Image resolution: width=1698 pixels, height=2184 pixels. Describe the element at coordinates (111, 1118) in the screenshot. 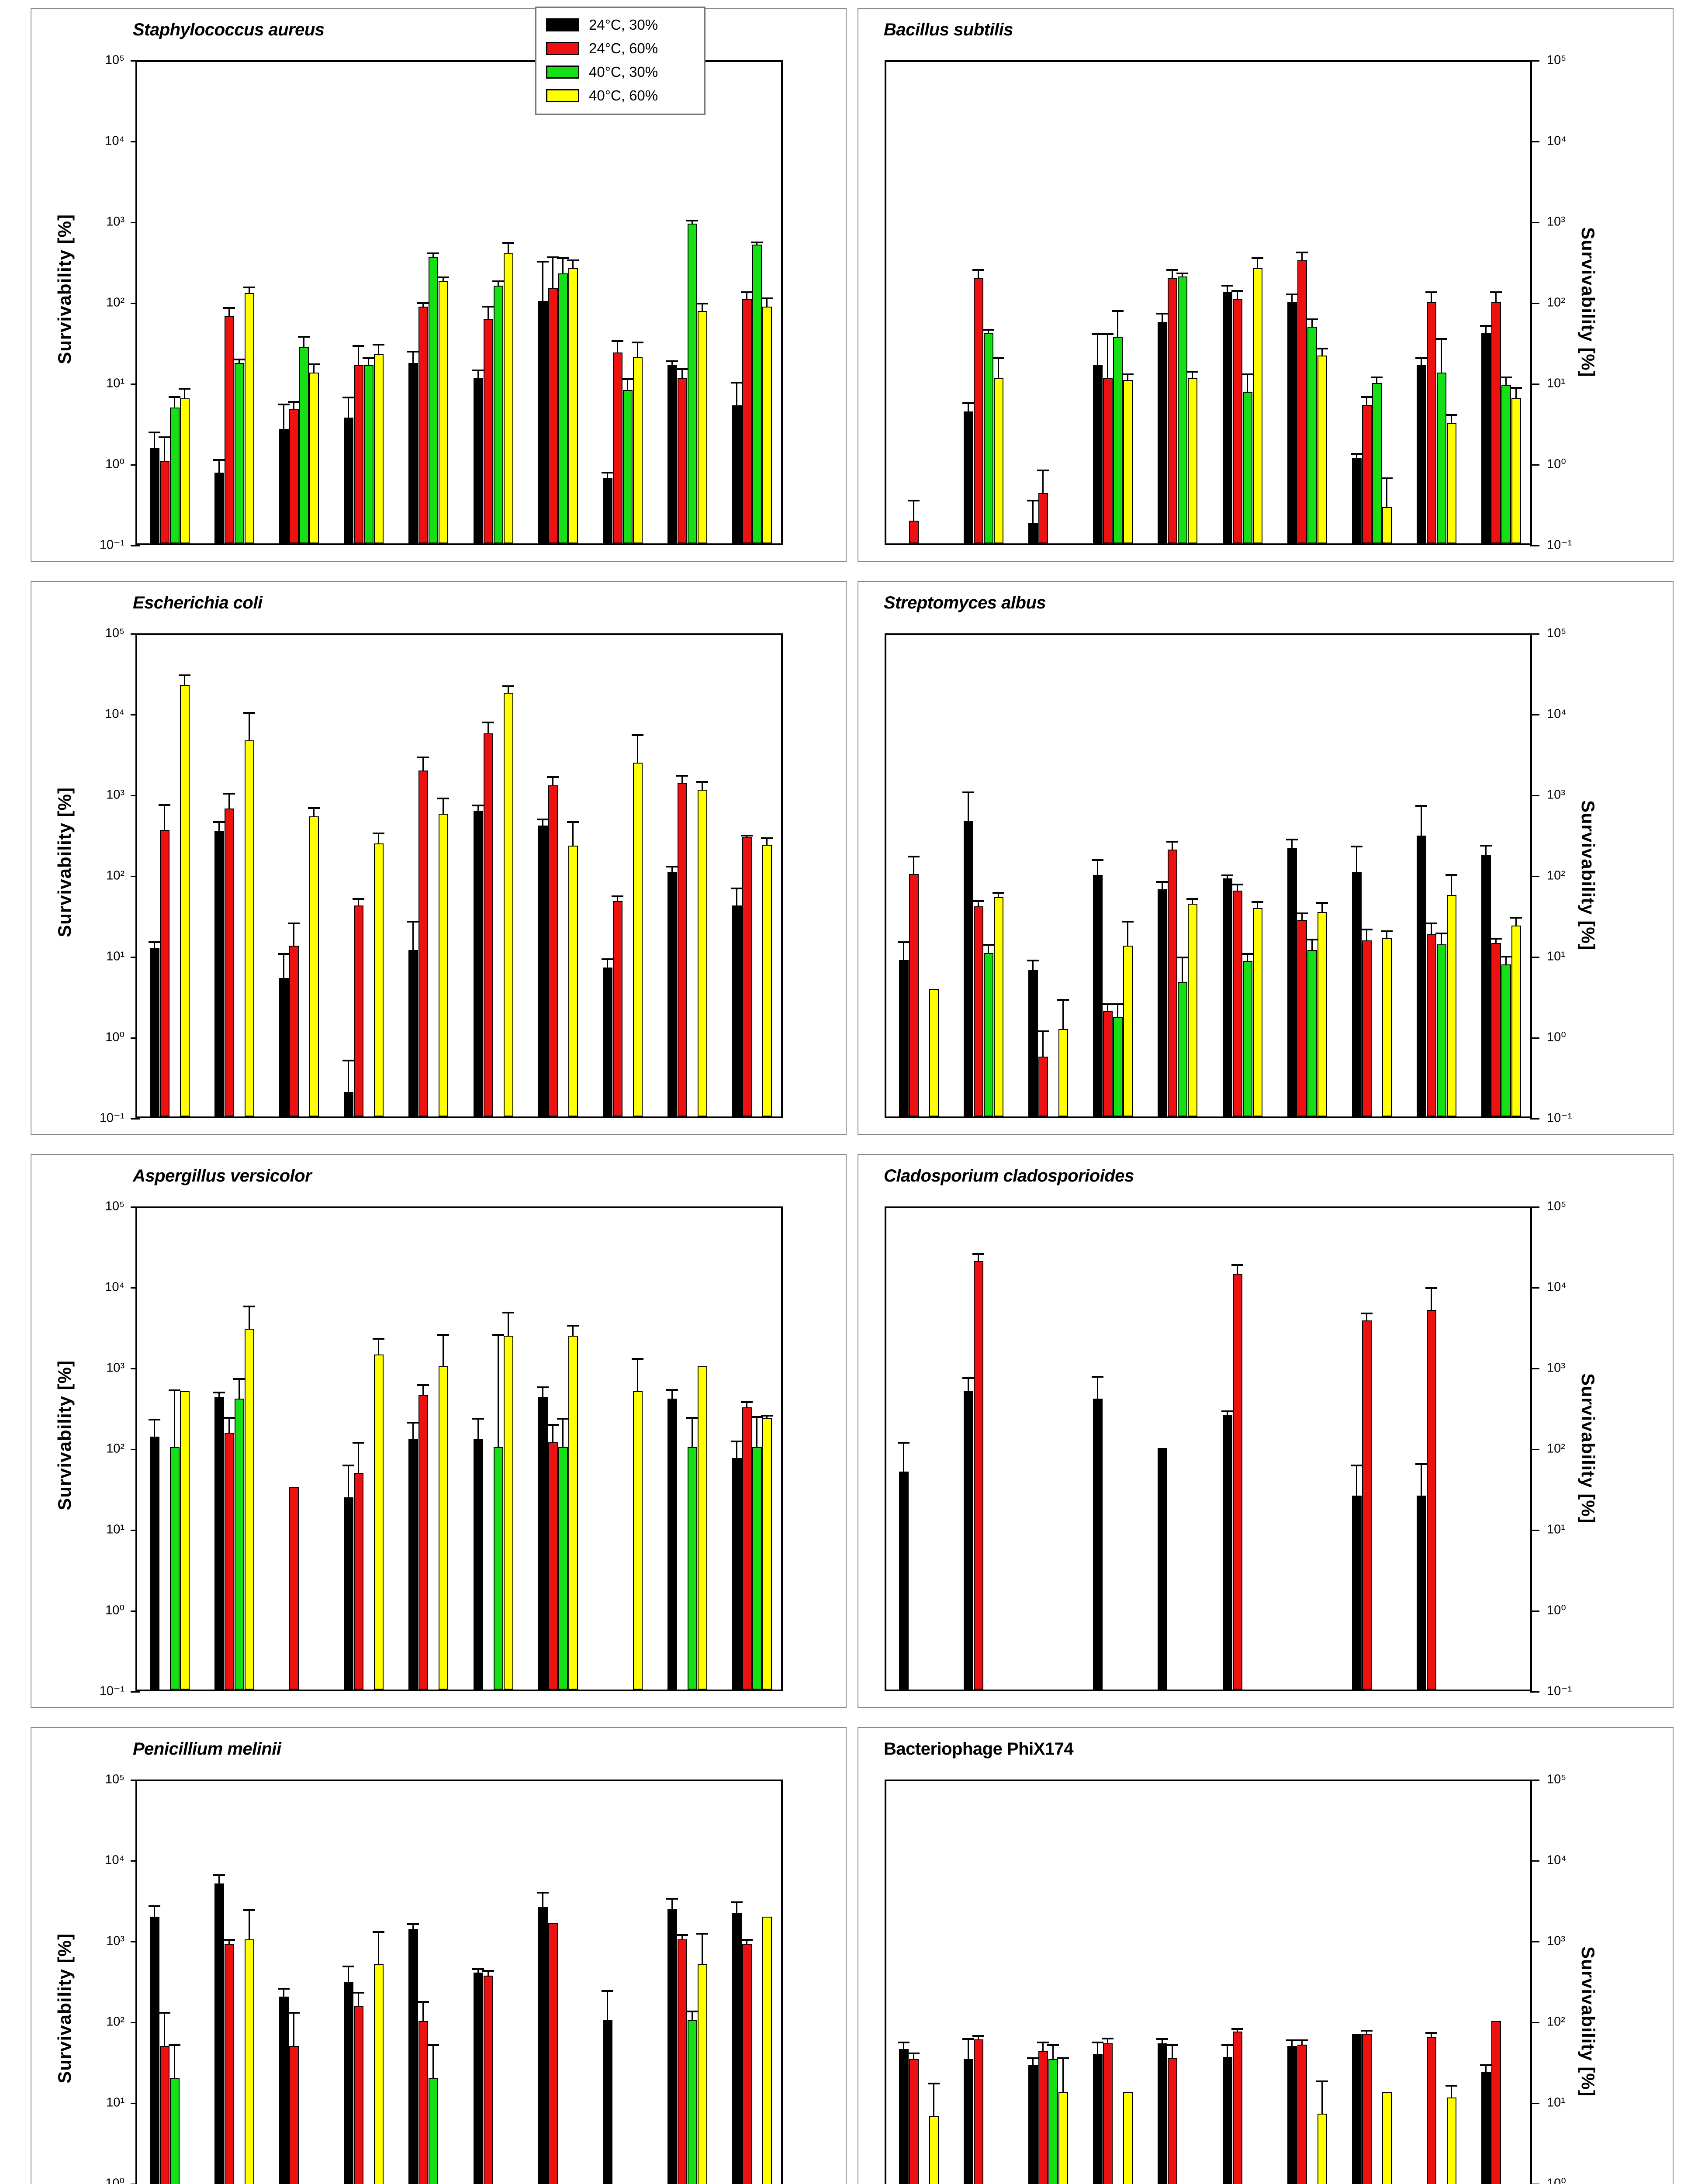

I see `y-tick-label: 10⁻¹` at that location.